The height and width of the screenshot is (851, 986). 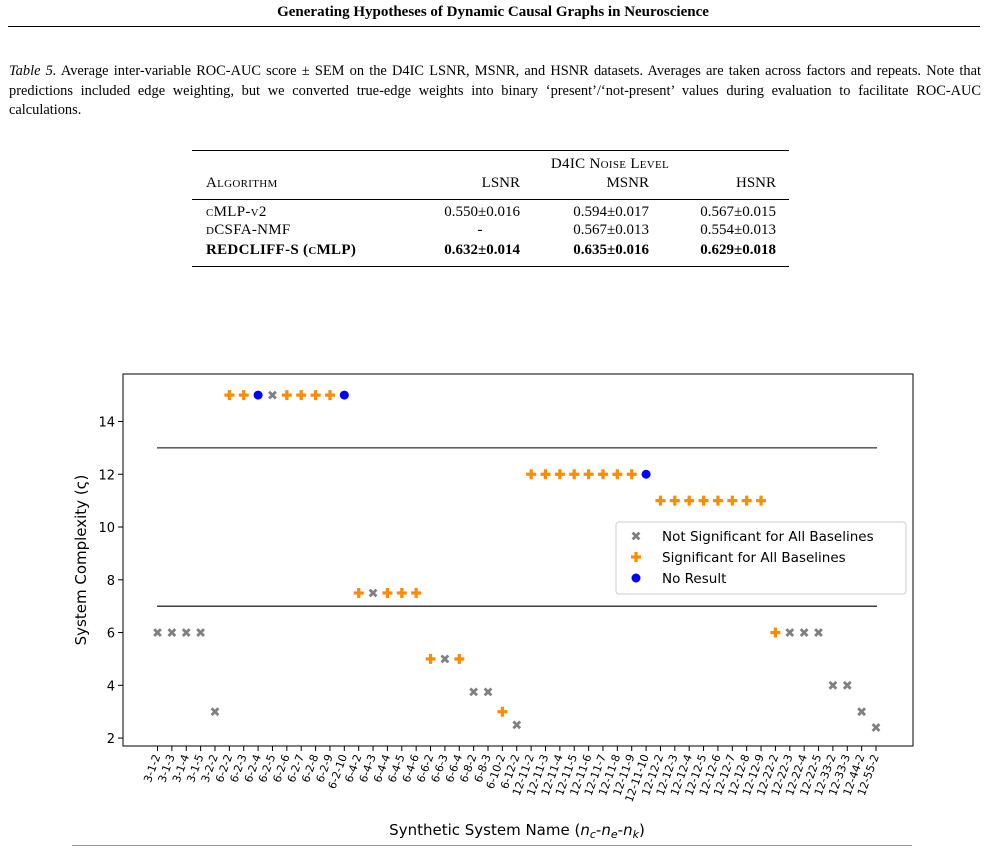 What do you see at coordinates (636, 578) in the screenshot?
I see `legend-marker-nr` at bounding box center [636, 578].